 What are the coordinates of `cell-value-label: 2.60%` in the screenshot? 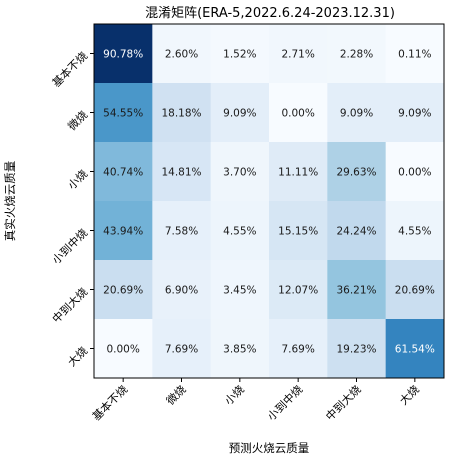 It's located at (181, 55).